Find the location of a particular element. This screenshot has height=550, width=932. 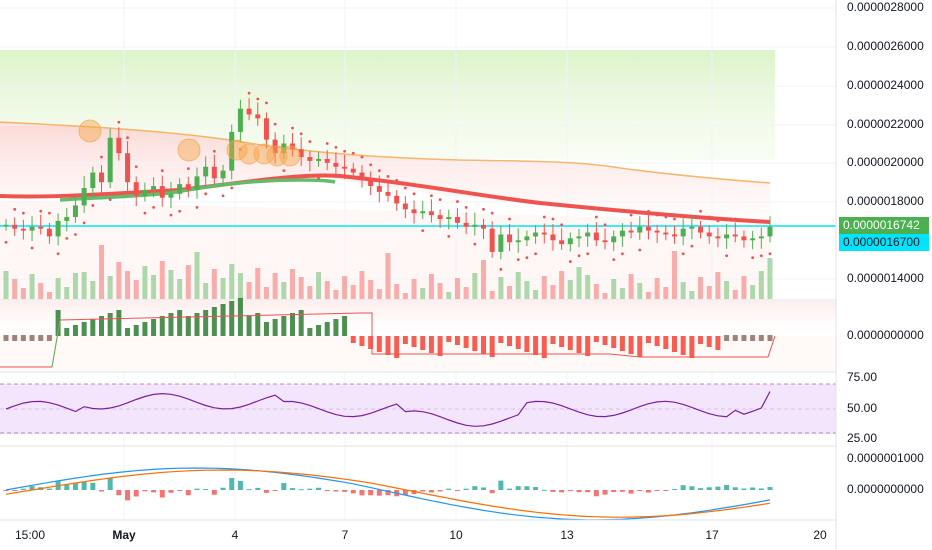

rsi-pane is located at coordinates (418, 415).